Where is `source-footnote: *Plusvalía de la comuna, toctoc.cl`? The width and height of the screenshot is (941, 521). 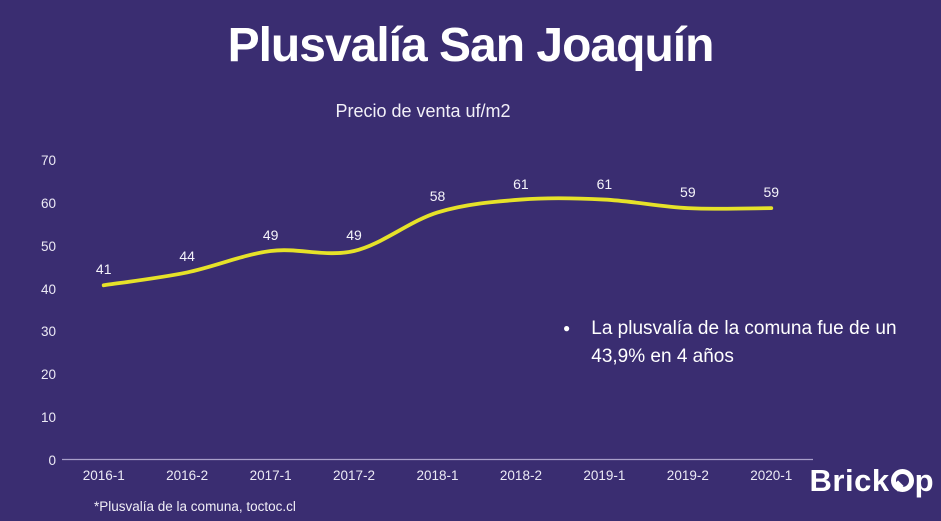
source-footnote: *Plusvalía de la comuna, toctoc.cl is located at coordinates (195, 506).